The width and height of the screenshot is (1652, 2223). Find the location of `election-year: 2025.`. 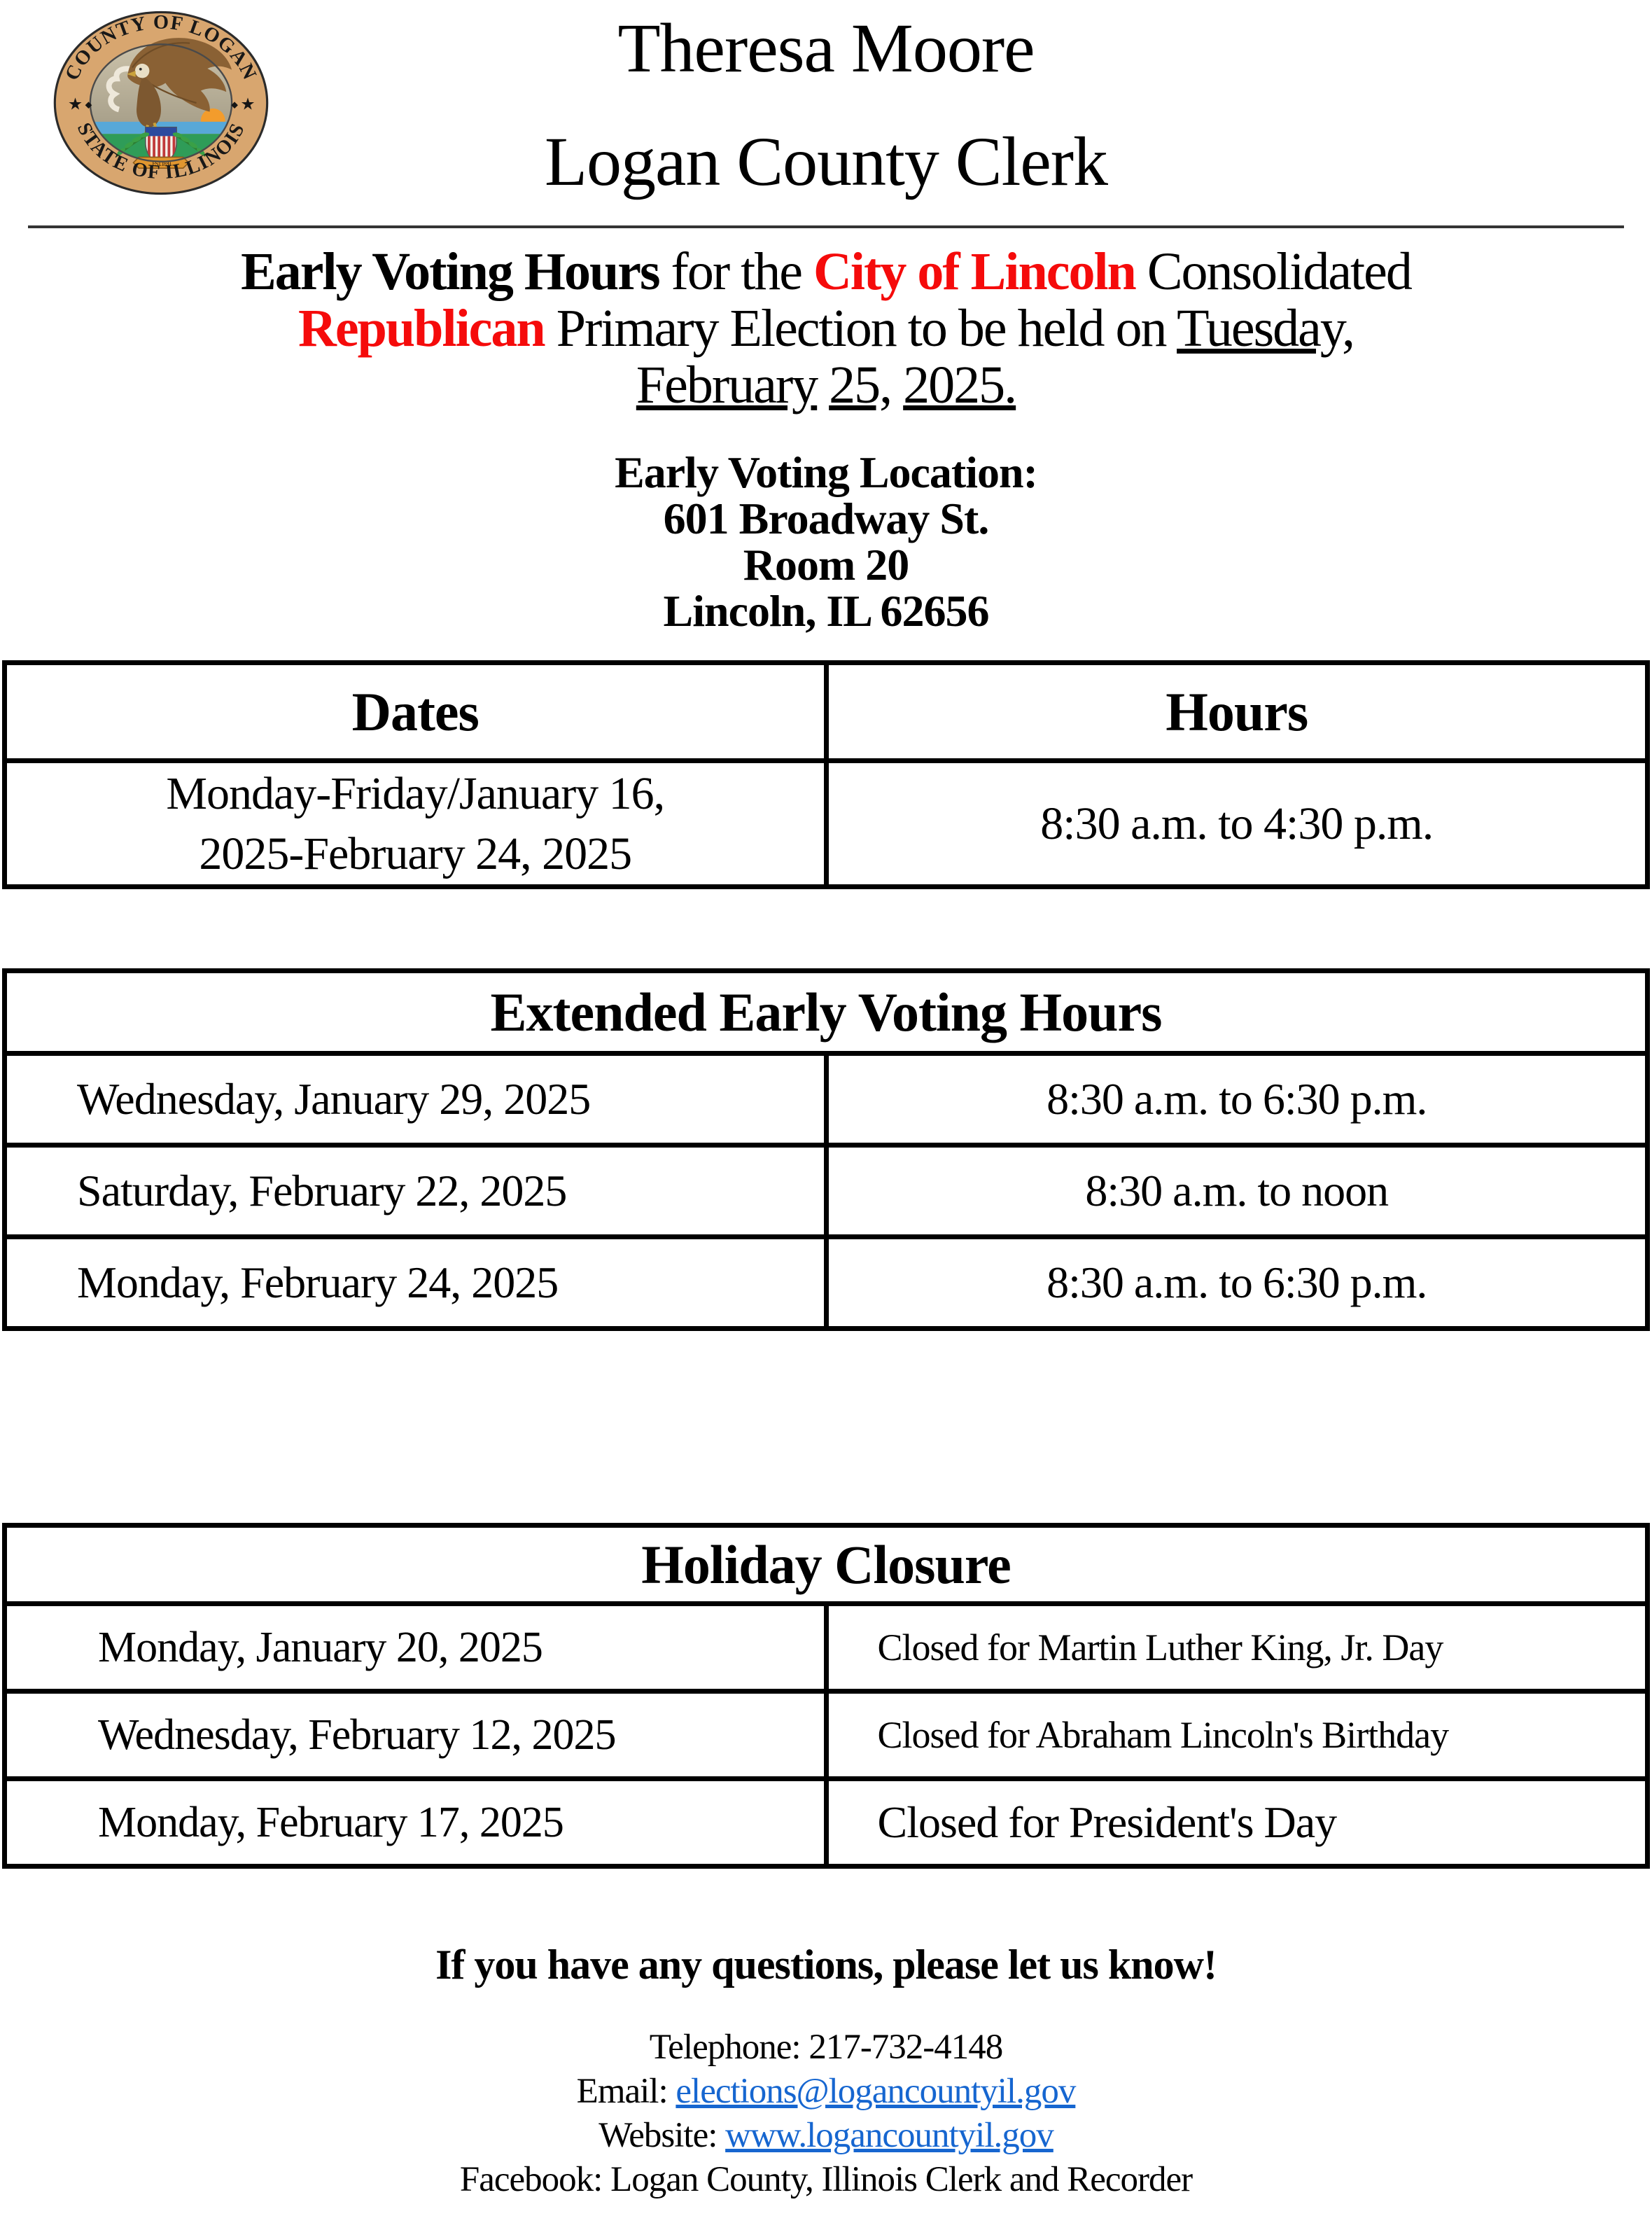

election-year: 2025. is located at coordinates (960, 385).